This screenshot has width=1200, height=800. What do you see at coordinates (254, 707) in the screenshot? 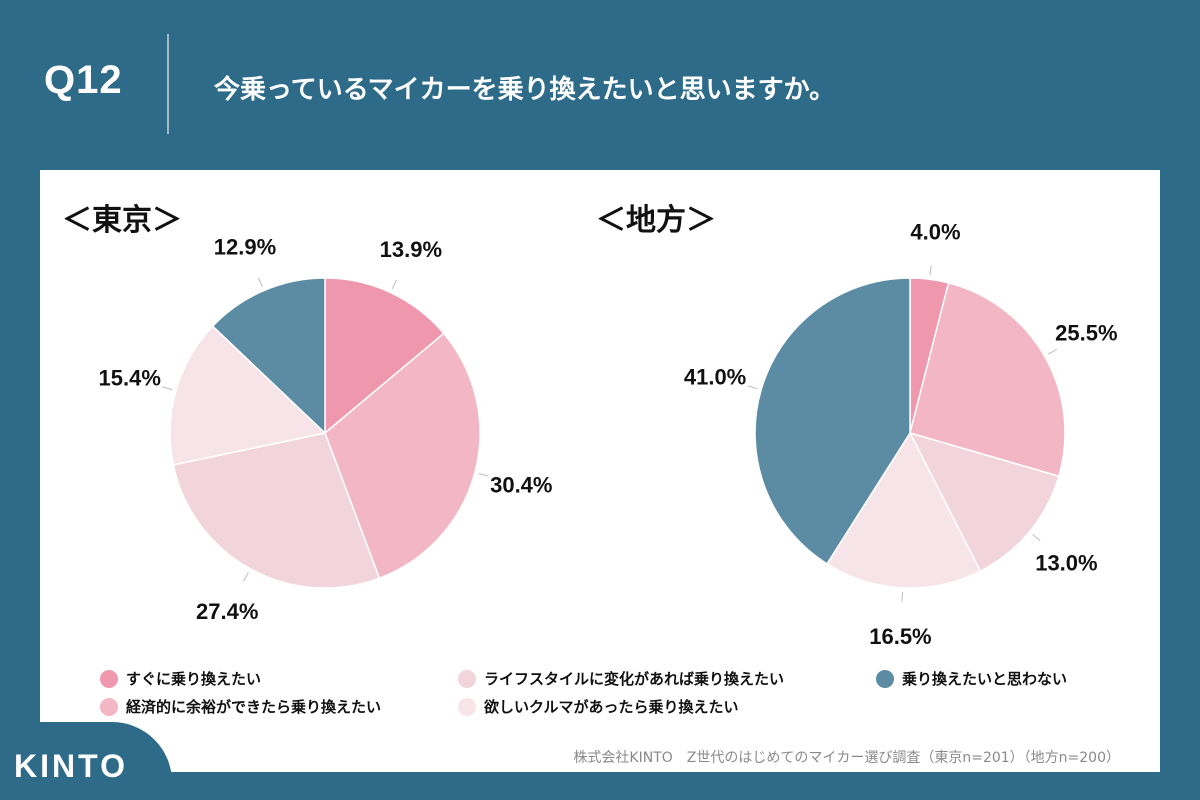
I see `legend-label: 経済的に余裕ができたら乗り換えたい` at bounding box center [254, 707].